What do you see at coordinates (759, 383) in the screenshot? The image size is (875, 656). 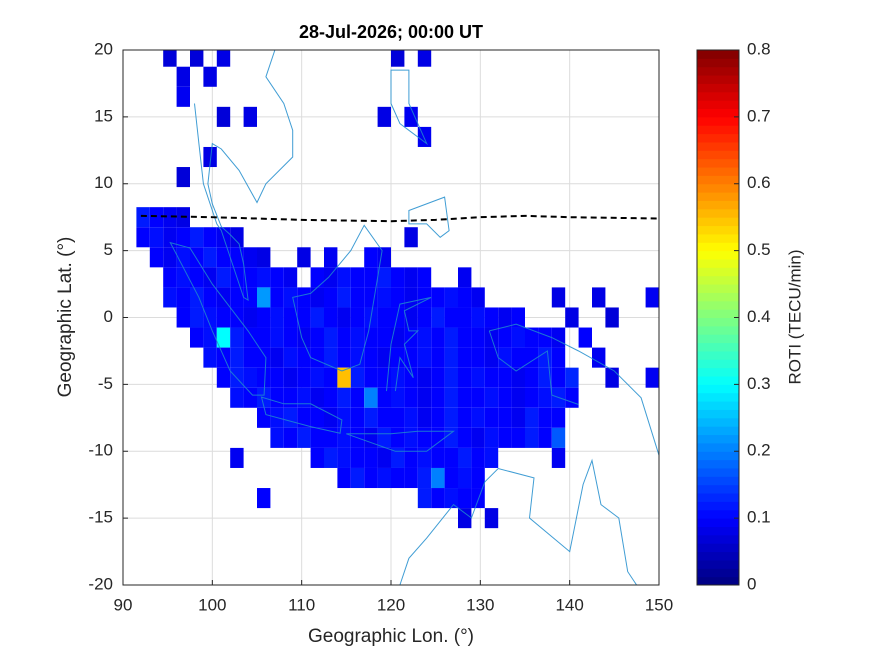 I see `colorbar-tick-label: 0.3` at bounding box center [759, 383].